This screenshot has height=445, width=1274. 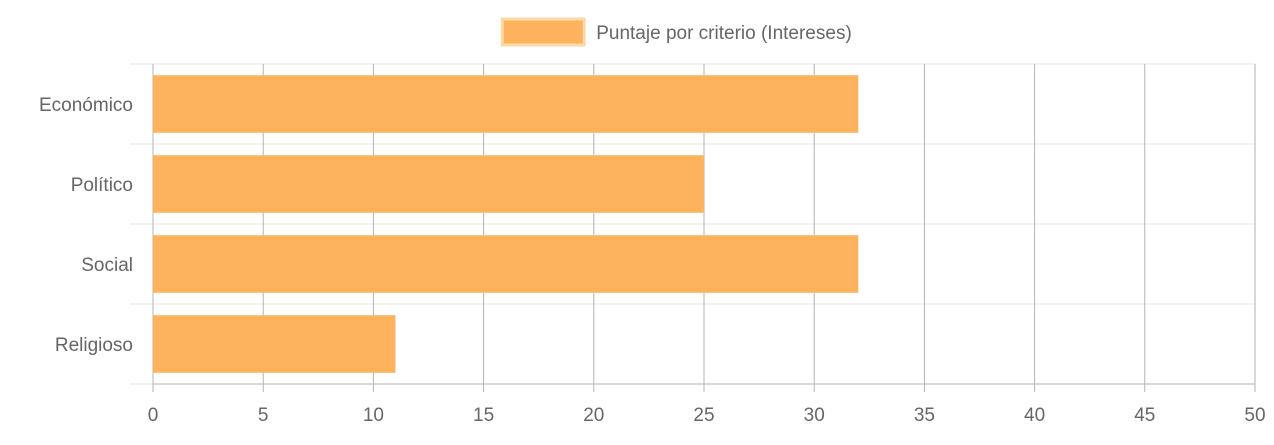 What do you see at coordinates (483, 415) in the screenshot?
I see `x-tick-label: 15` at bounding box center [483, 415].